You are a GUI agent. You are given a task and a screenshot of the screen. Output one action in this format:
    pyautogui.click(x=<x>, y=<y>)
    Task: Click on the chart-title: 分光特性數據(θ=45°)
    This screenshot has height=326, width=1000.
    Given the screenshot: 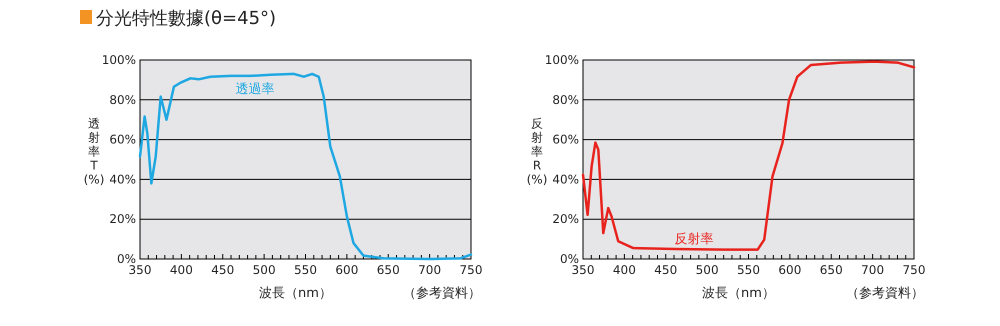 What is the action you would take?
    pyautogui.click(x=186, y=18)
    